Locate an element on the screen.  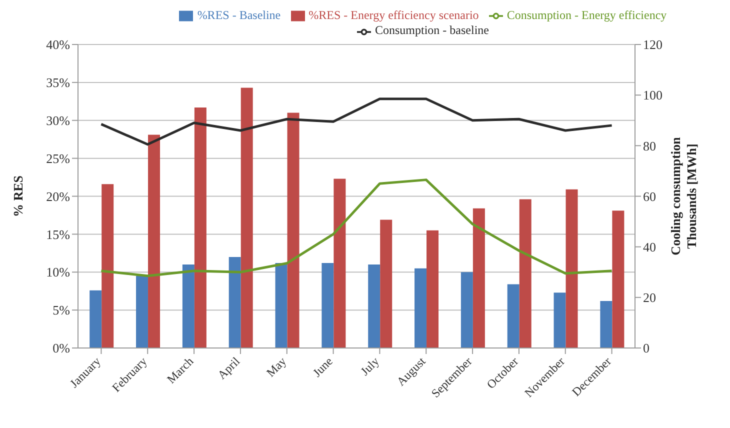
y-tick-label: 0% is located at coordinates (61, 348).